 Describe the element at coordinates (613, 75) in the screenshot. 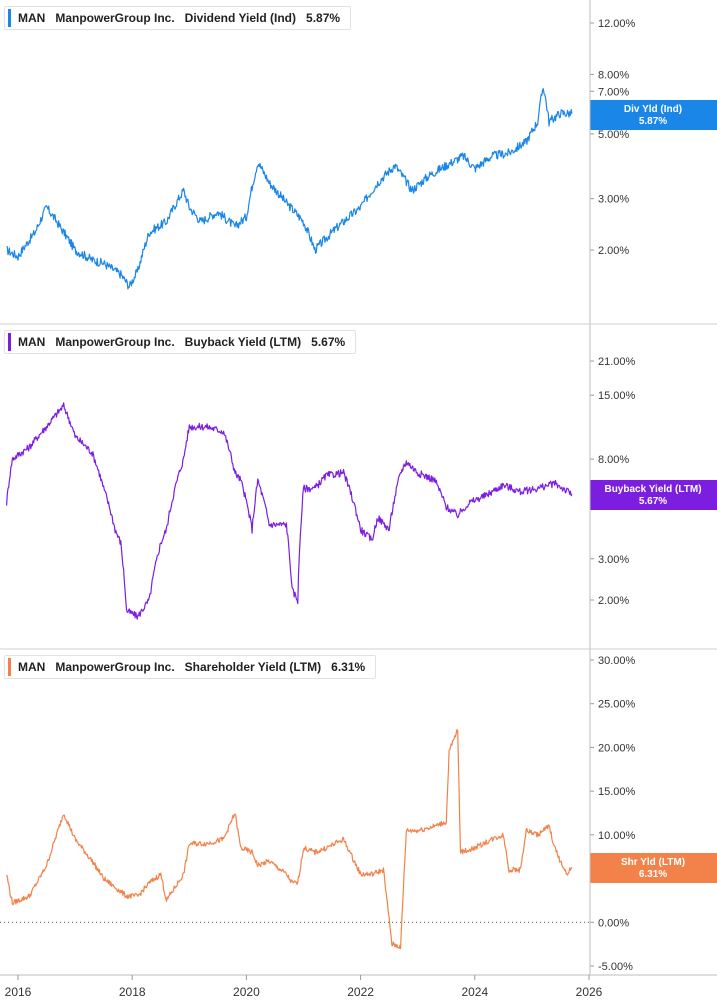

I see `dividend-y-tick-label: 8.00%` at that location.